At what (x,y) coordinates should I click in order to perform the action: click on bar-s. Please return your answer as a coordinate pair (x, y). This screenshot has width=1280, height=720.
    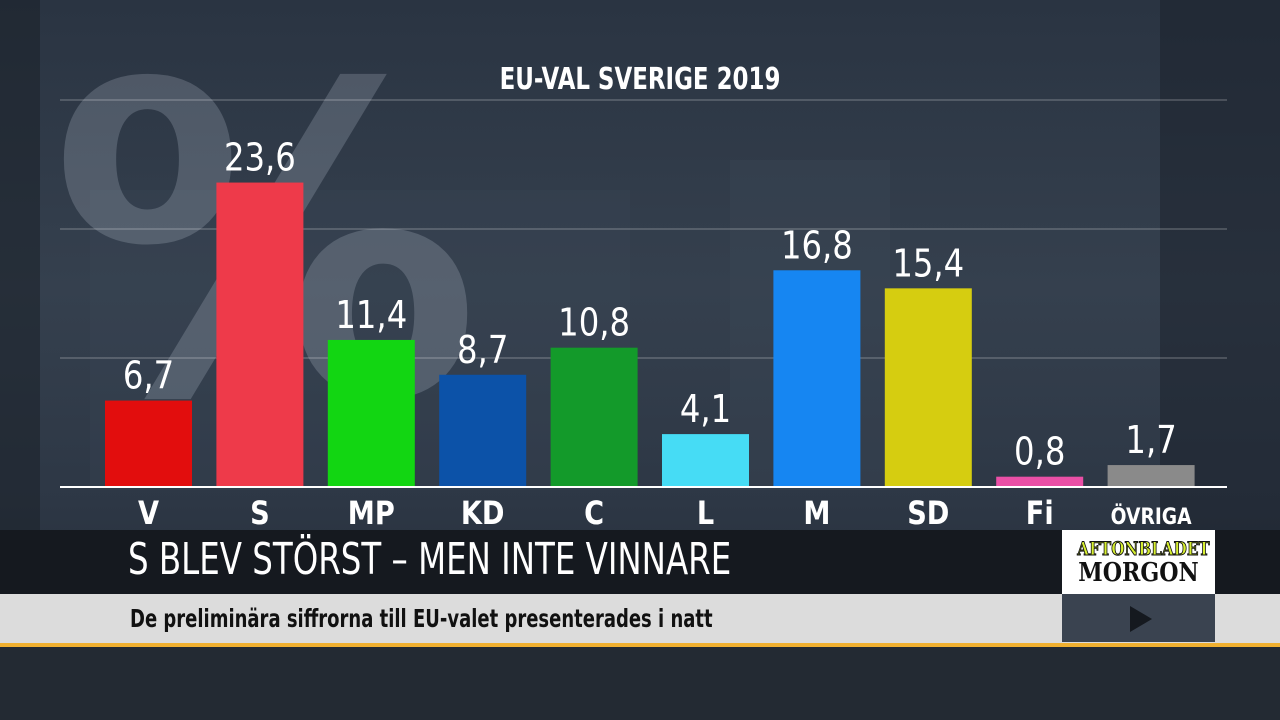
    Looking at the image, I should click on (260, 334).